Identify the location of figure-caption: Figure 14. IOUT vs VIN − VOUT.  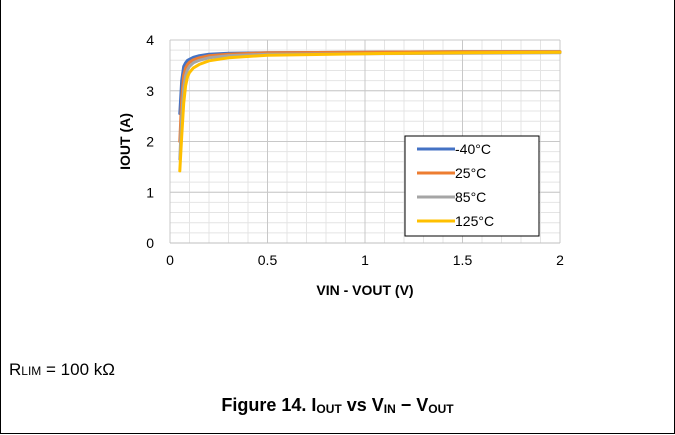
(337, 405).